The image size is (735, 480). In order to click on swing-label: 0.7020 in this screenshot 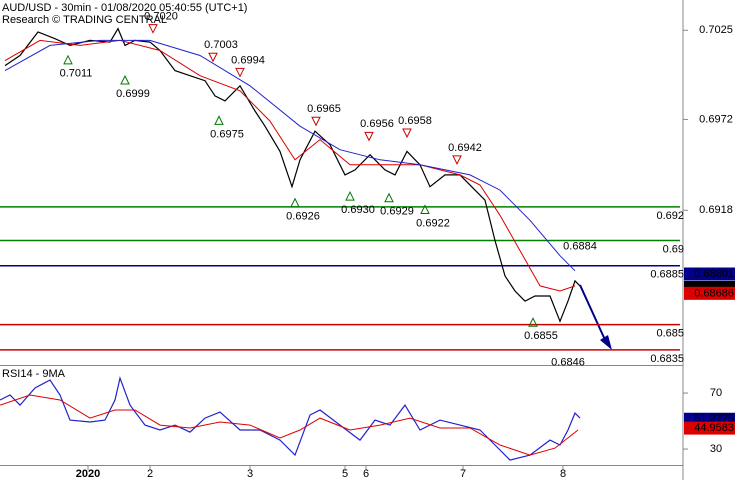, I will do `click(161, 17)`.